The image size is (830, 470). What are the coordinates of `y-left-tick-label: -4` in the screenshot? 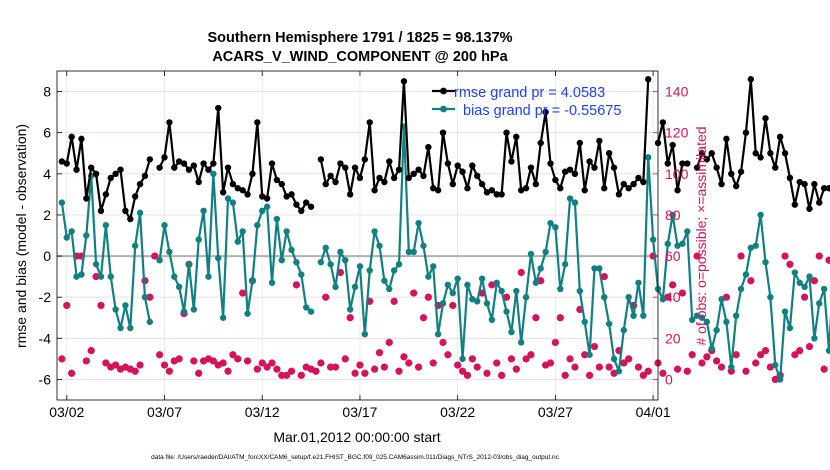 It's located at (45, 338).